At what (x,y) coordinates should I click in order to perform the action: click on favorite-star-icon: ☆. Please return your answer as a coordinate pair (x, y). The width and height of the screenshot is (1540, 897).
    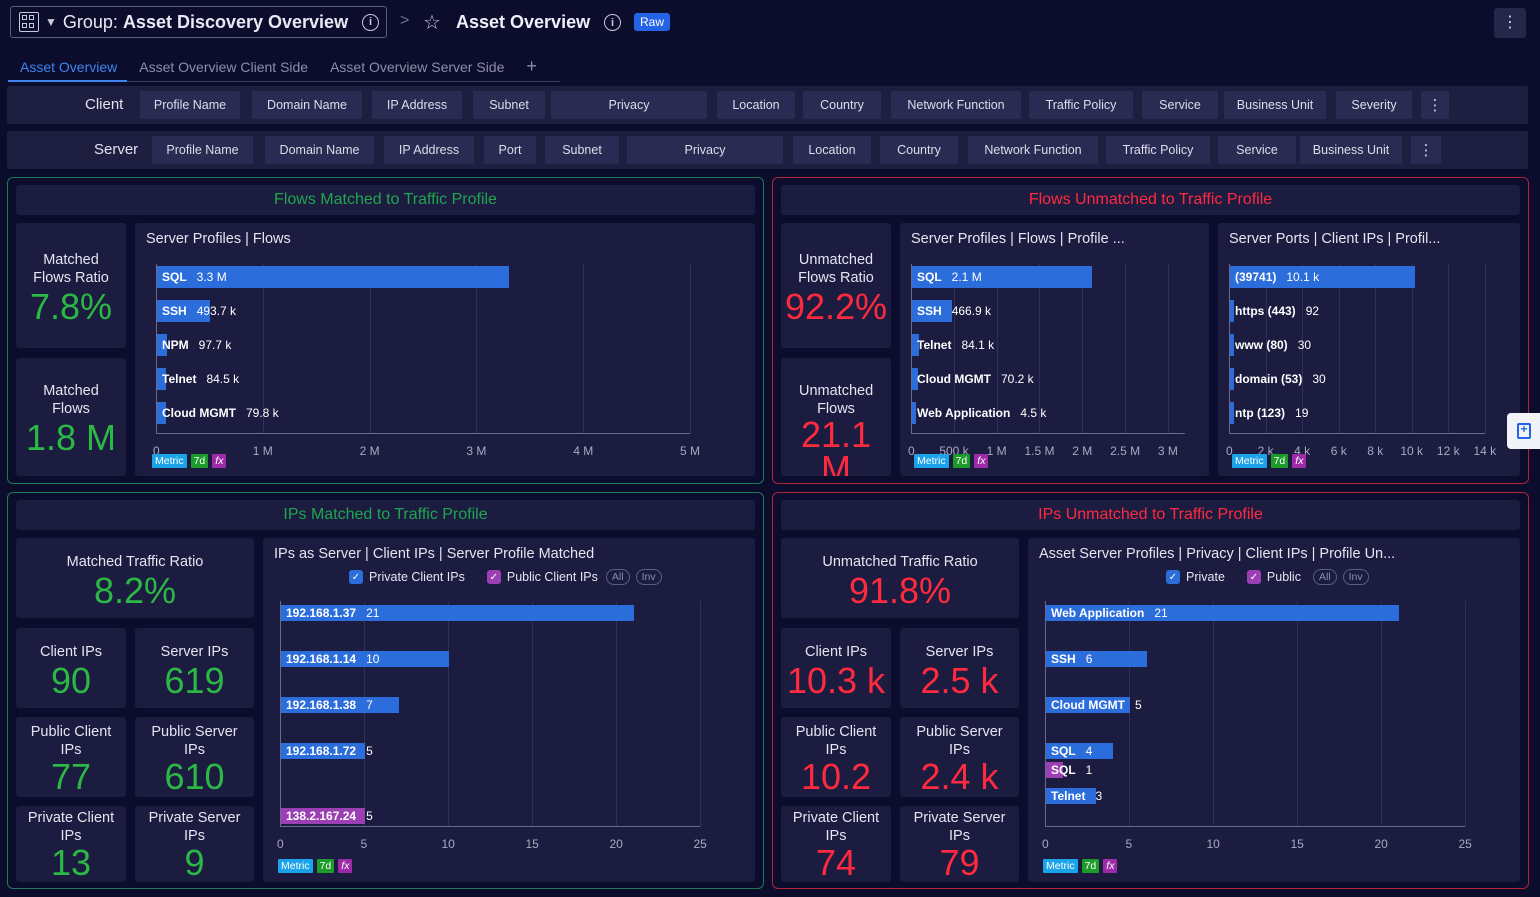
    Looking at the image, I should click on (432, 23).